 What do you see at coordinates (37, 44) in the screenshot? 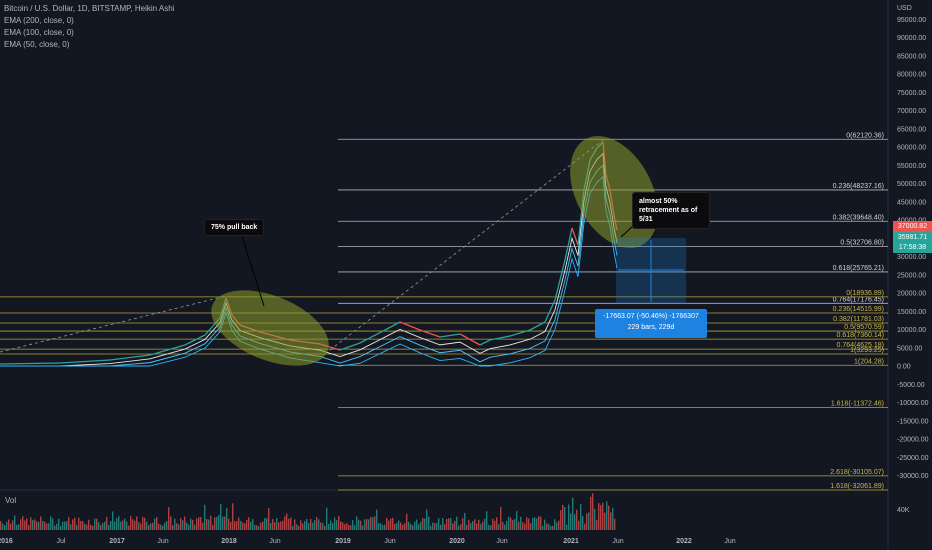
I see `ema50-legend: EMA (50, close, 0)` at bounding box center [37, 44].